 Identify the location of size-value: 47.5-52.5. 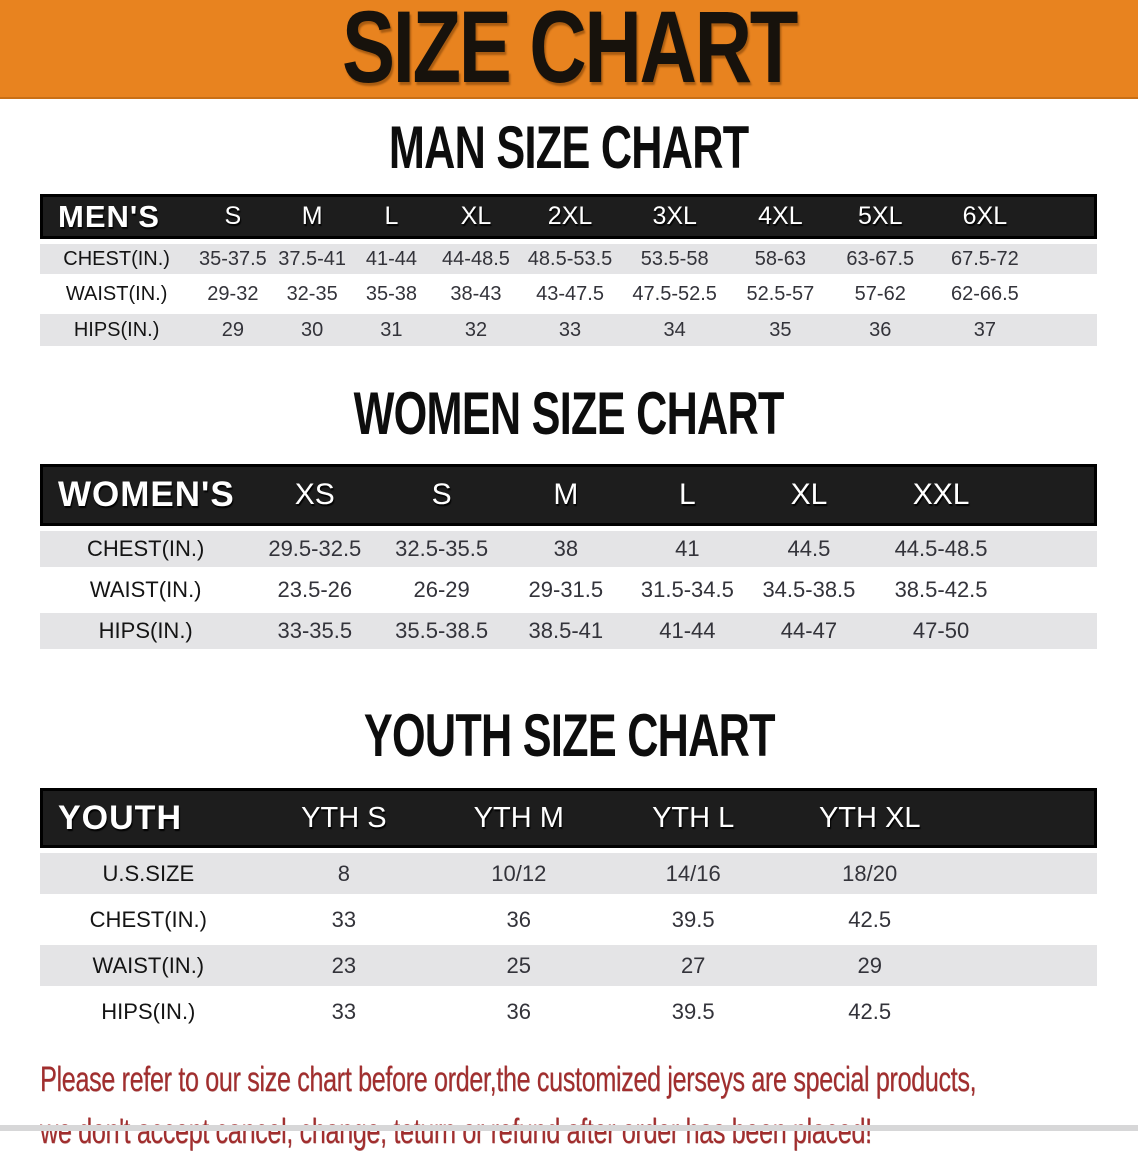
(674, 293).